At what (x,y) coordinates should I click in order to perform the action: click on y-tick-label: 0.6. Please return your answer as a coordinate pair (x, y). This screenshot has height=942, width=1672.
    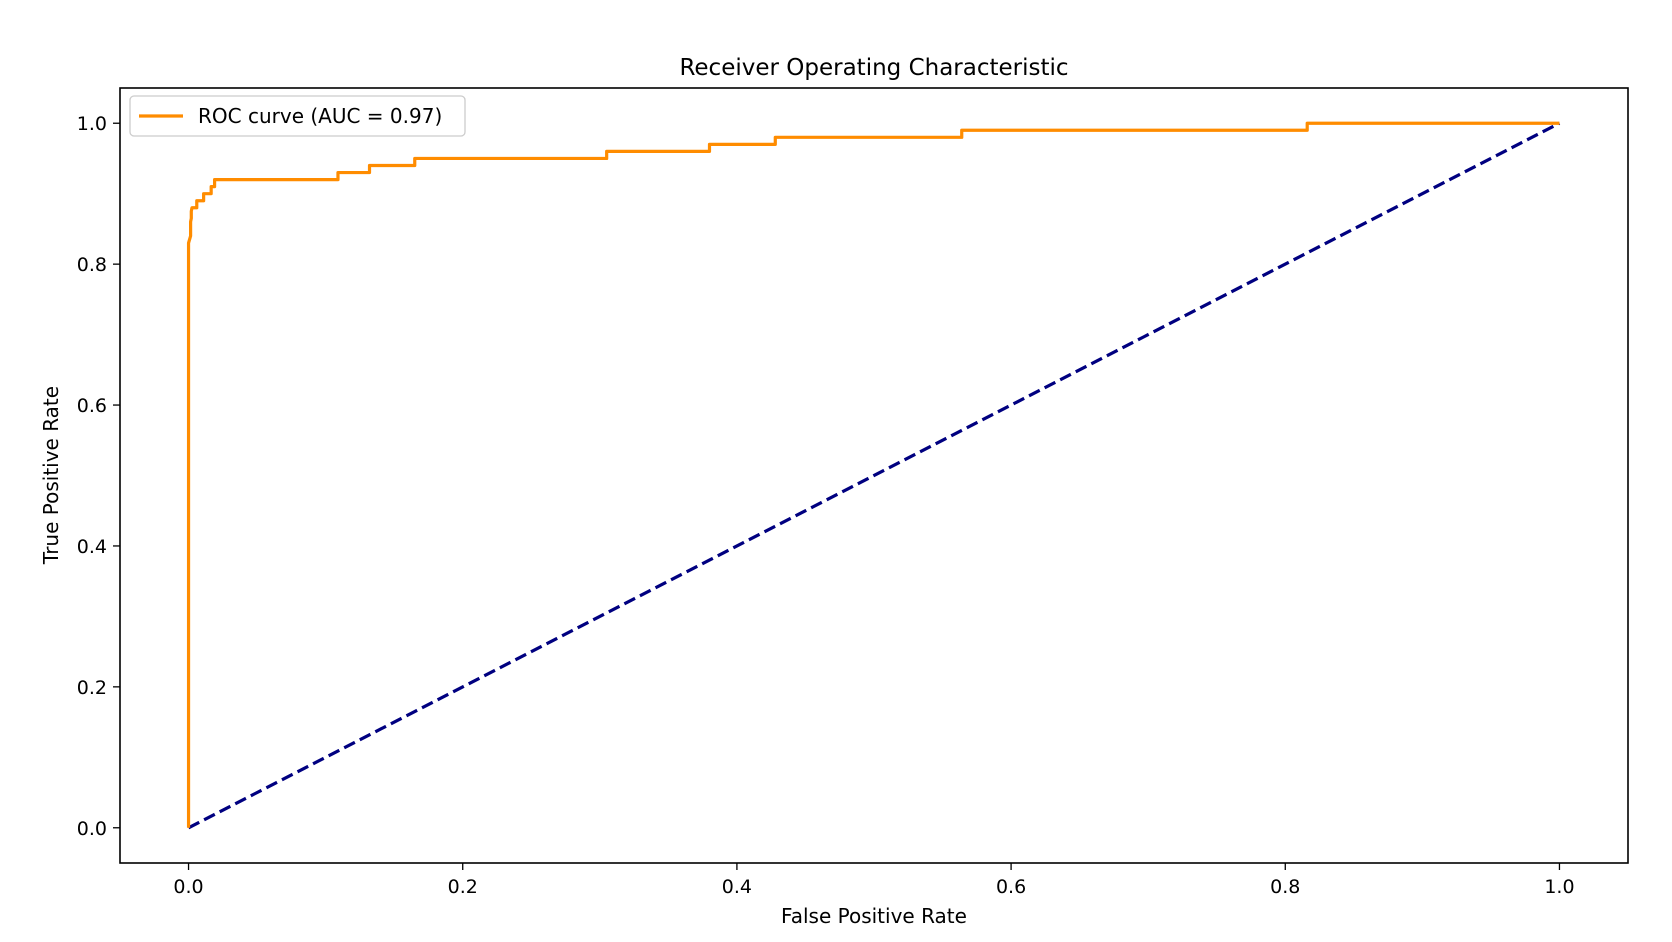
    Looking at the image, I should click on (92, 406).